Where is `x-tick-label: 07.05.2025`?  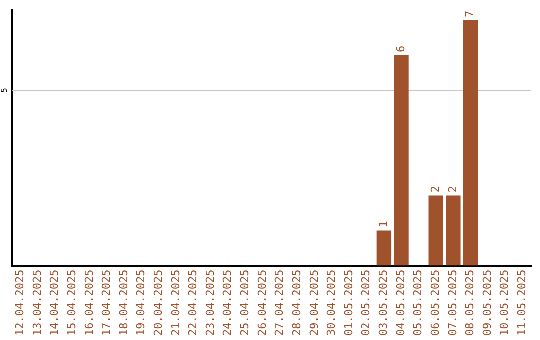
x-tick-label: 07.05.2025 is located at coordinates (453, 303).